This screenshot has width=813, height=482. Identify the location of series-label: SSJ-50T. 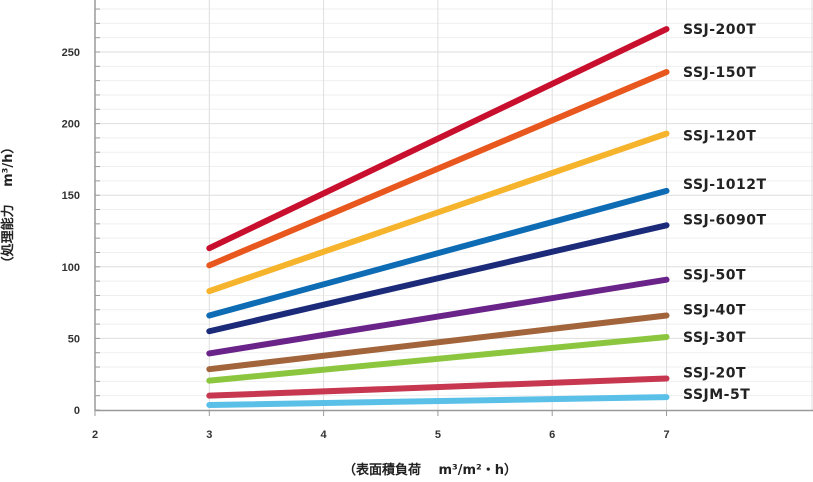
(714, 276).